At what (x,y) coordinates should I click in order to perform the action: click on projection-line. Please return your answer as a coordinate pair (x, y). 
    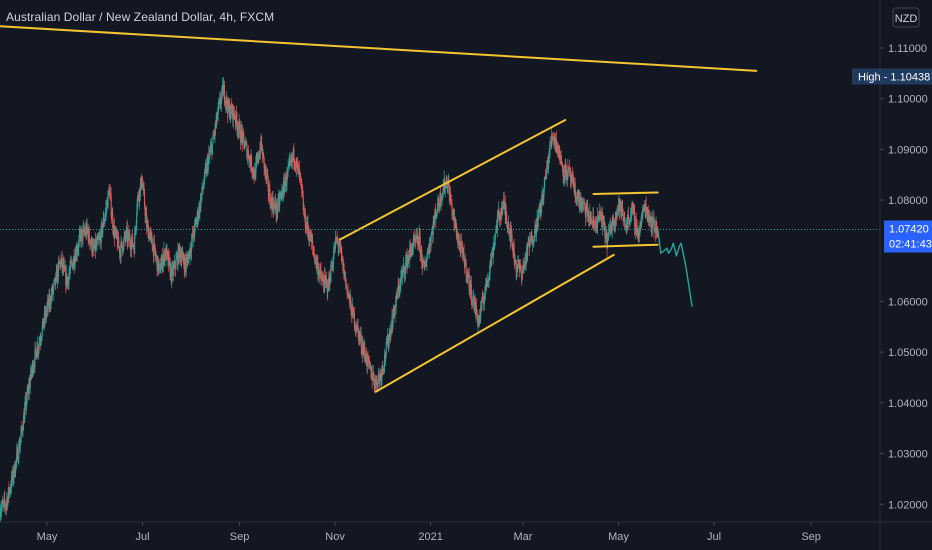
    Looking at the image, I should click on (675, 267).